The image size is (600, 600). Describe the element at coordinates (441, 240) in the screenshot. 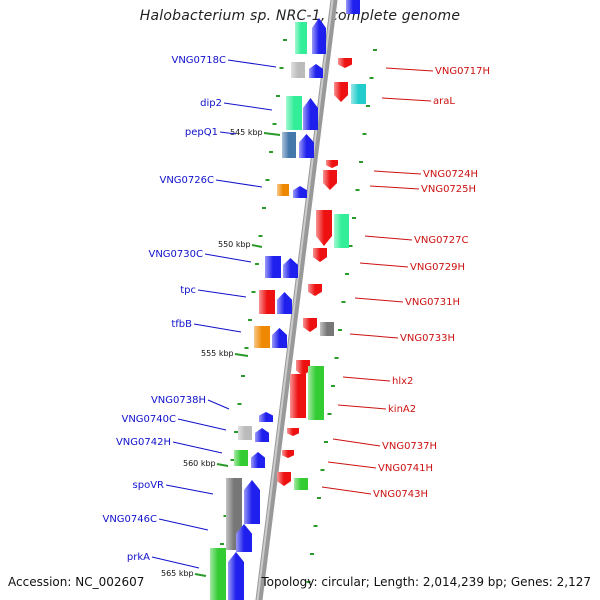

I see `gene-label-VNG0727C: VNG0727C` at that location.